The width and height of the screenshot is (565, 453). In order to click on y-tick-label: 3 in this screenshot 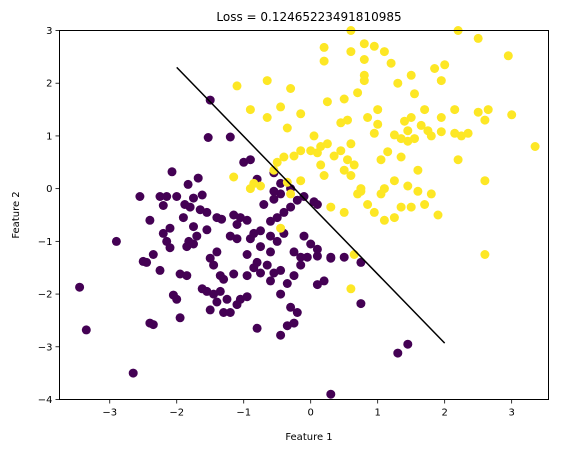, I will do `click(49, 31)`.